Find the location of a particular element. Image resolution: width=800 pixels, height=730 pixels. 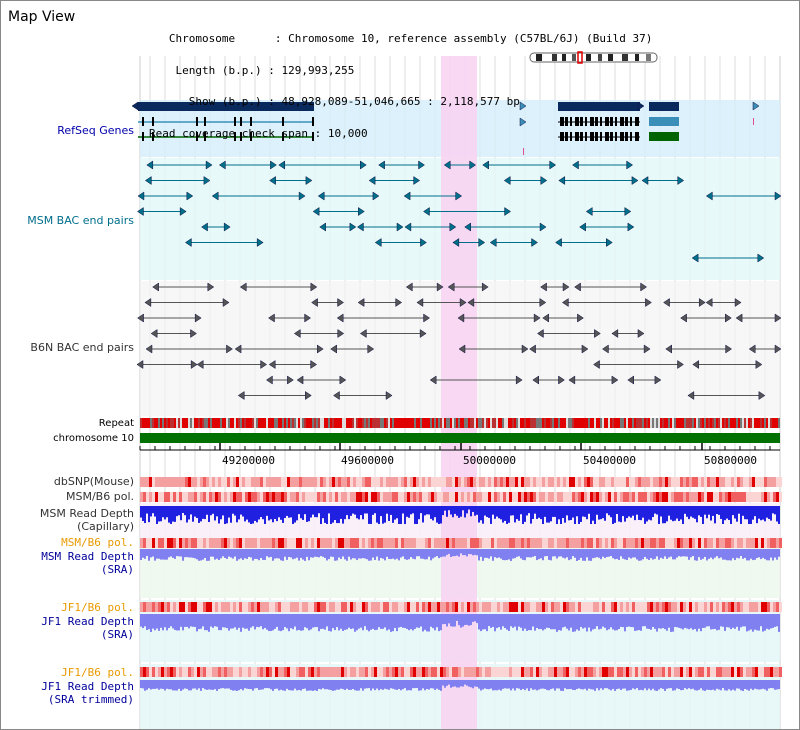

chromosome-bar is located at coordinates (460, 438).